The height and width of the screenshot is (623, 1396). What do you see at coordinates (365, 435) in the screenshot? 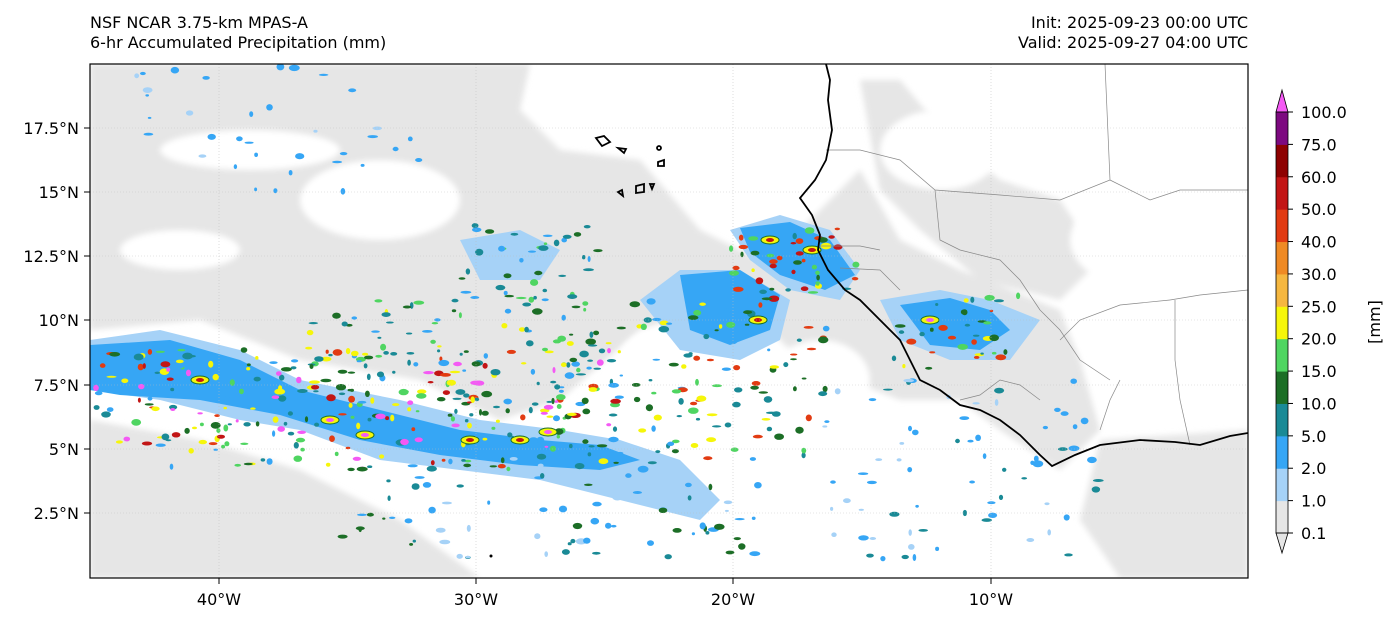
I see `precip-core-max` at bounding box center [365, 435].